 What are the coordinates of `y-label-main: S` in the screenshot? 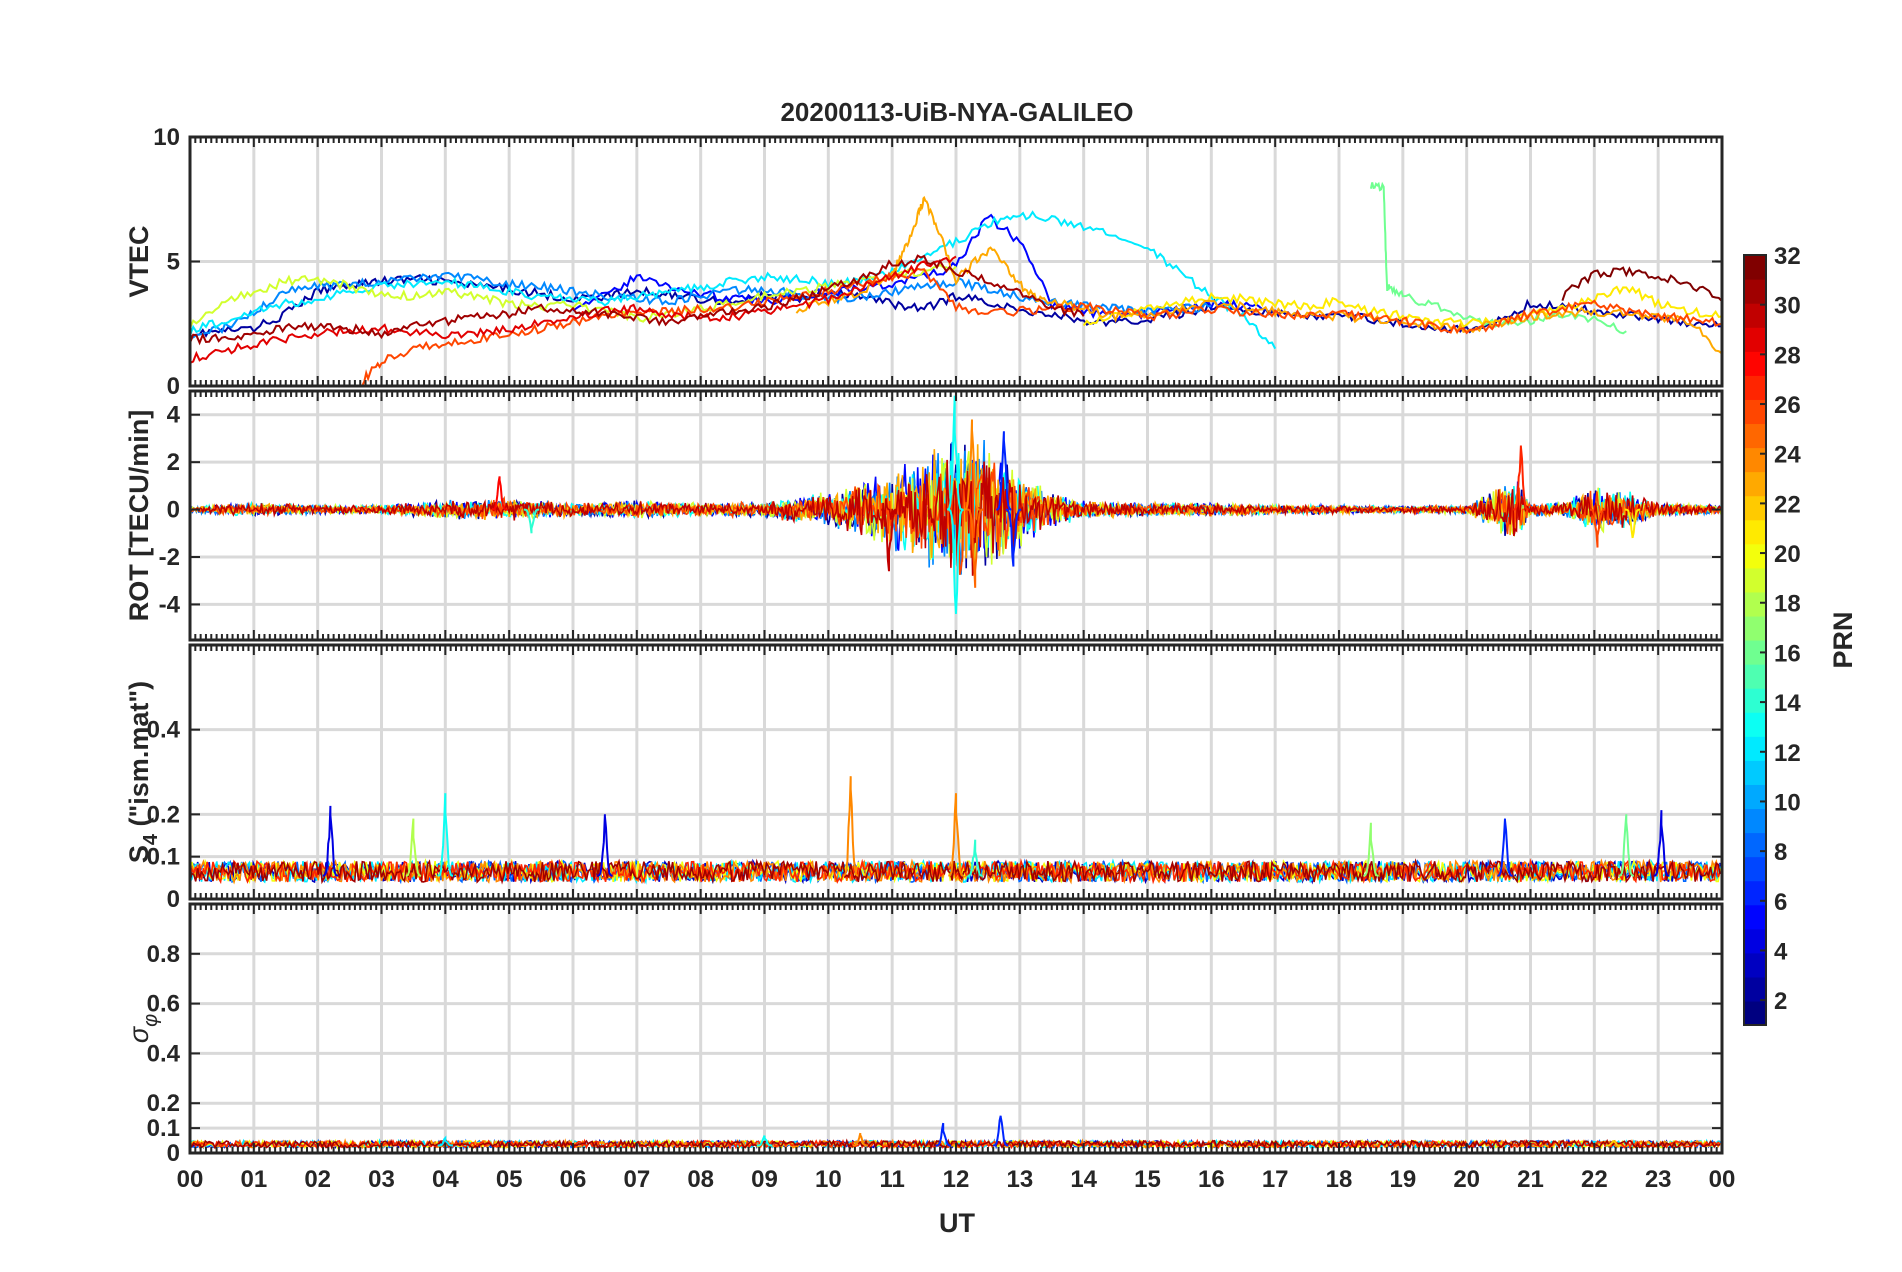 It's located at (139, 854).